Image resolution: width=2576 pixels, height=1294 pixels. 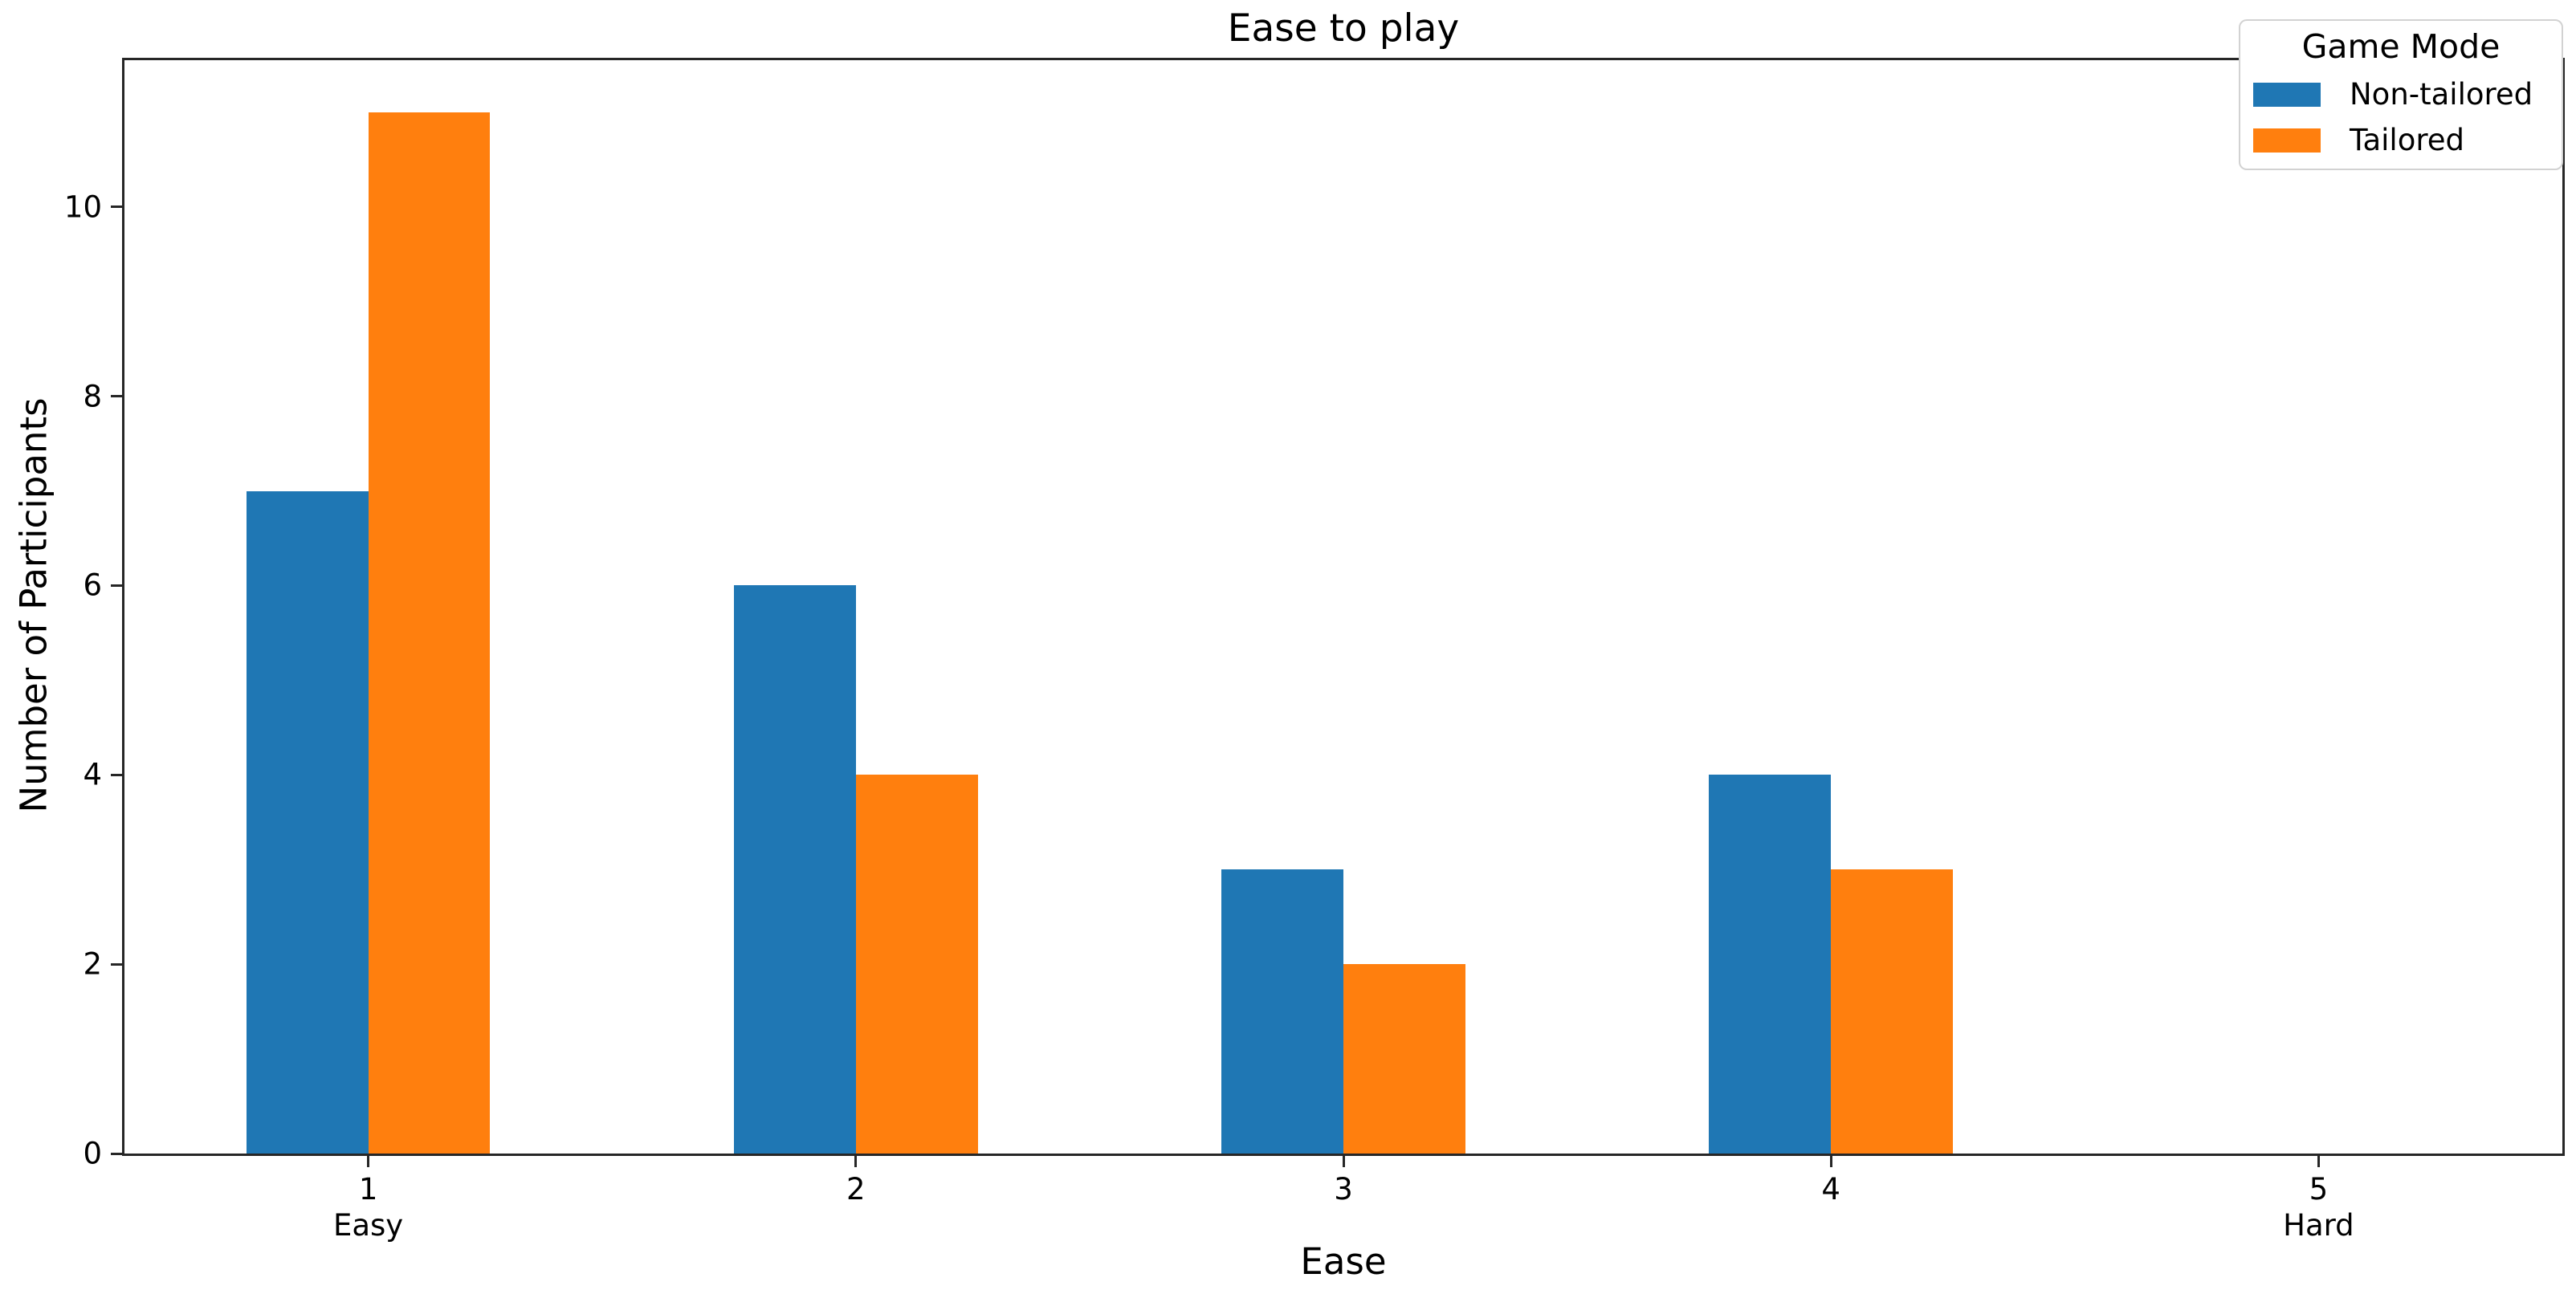 I want to click on legend-entry: Non-tailored, so click(x=2401, y=94).